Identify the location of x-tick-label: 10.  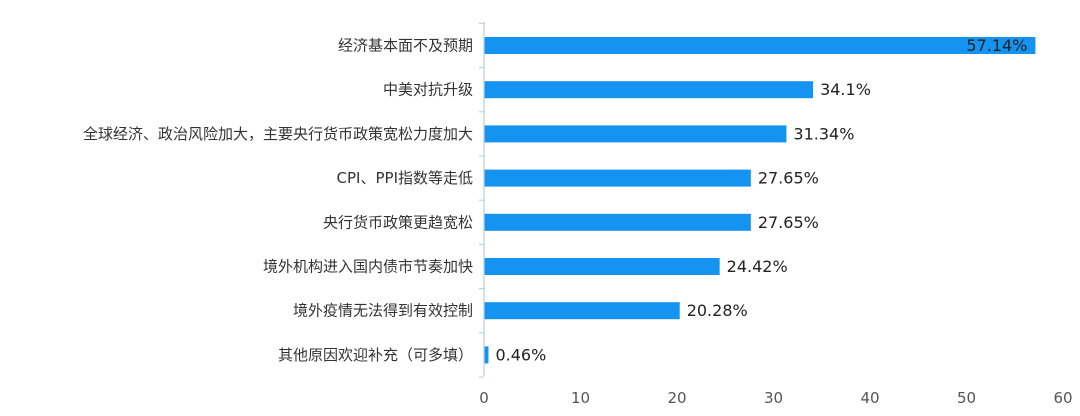
(580, 398).